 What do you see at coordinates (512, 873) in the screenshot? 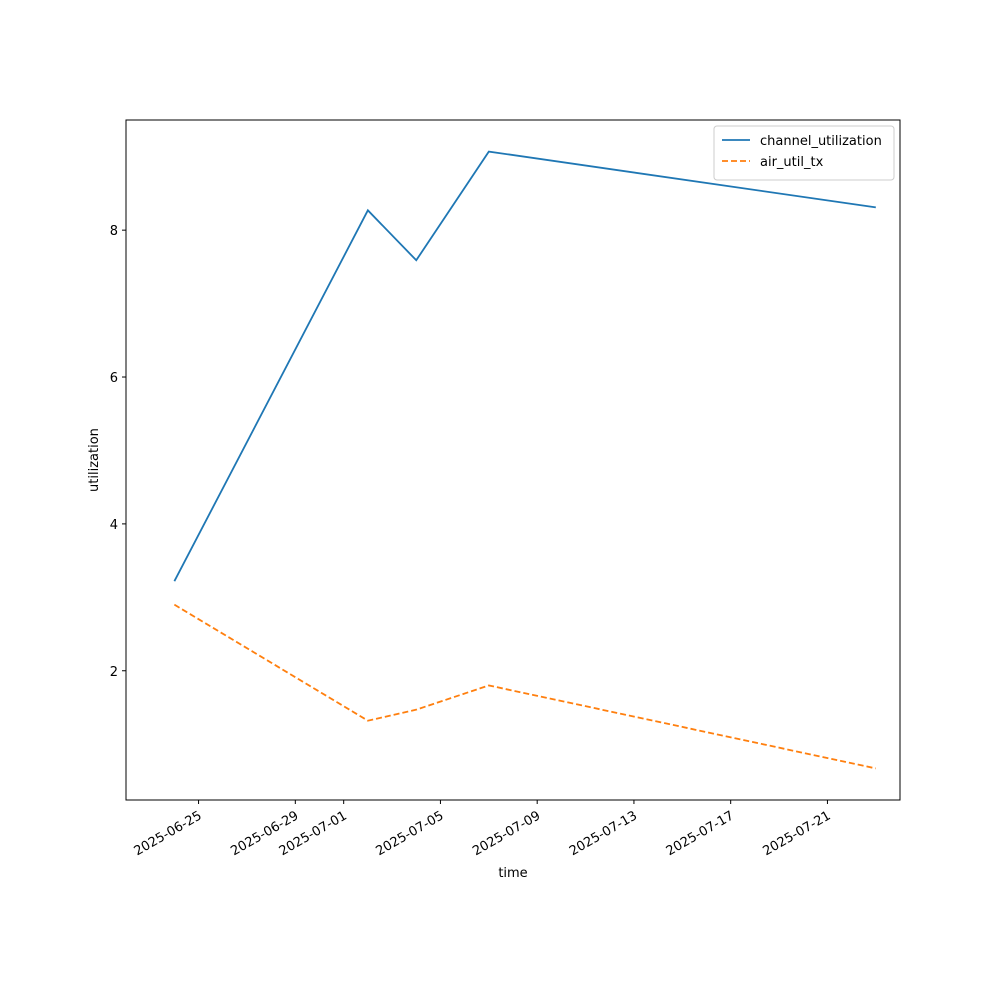
I see `x-axis-label: time` at bounding box center [512, 873].